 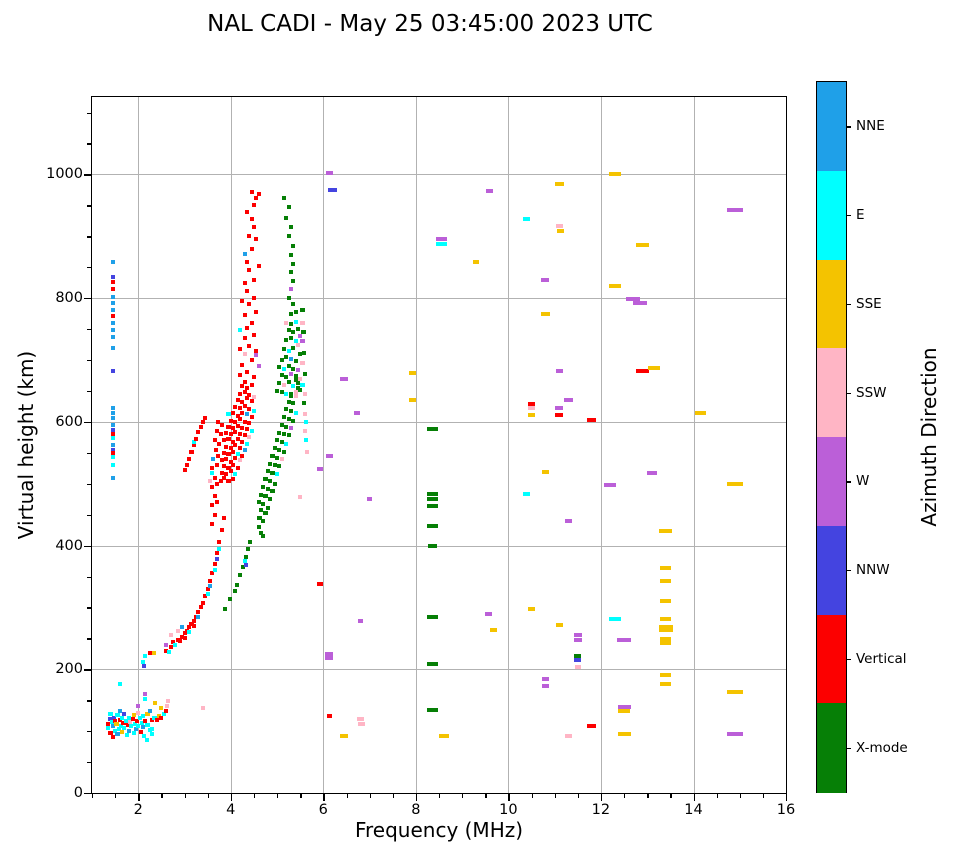 What do you see at coordinates (138, 810) in the screenshot?
I see `x-tick-label: 2` at bounding box center [138, 810].